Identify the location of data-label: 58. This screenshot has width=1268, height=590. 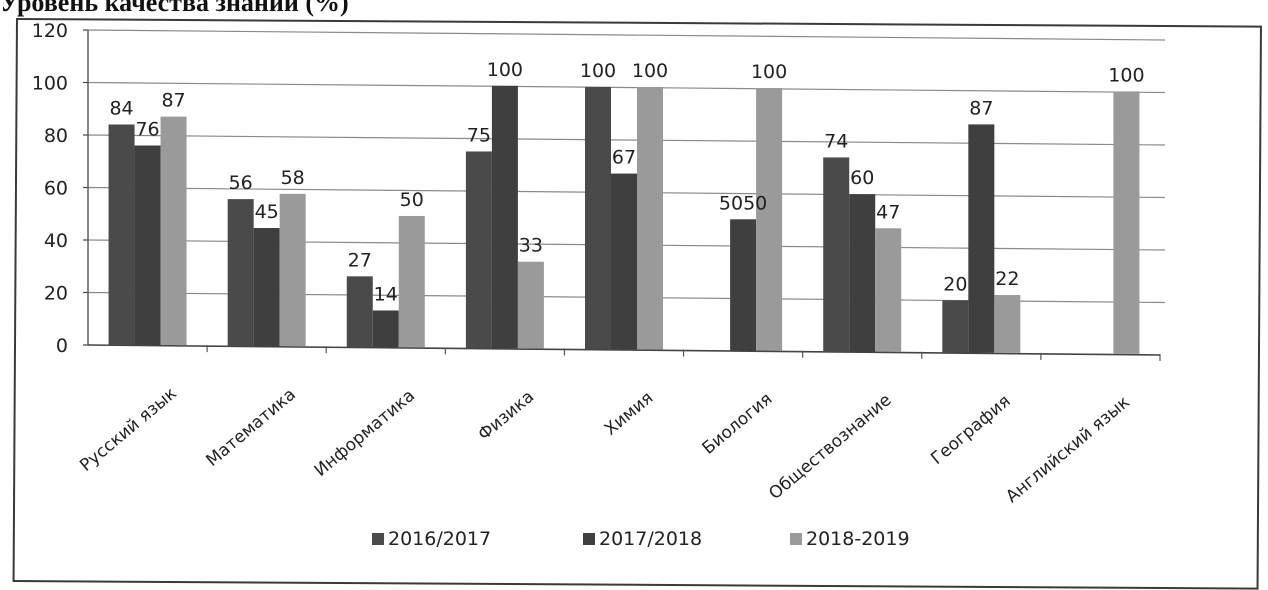
(293, 178).